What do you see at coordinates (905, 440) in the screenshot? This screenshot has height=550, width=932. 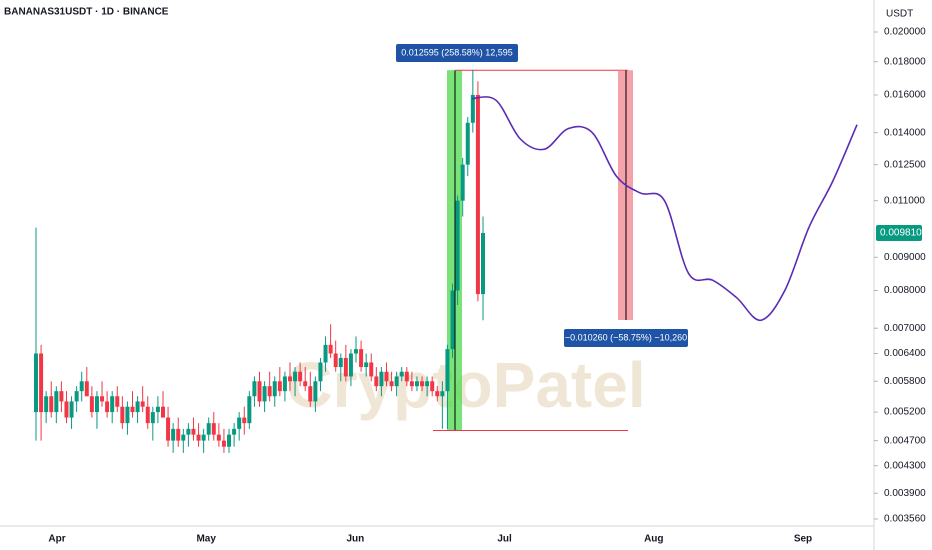 I see `y-tick-label: 0.004700` at bounding box center [905, 440].